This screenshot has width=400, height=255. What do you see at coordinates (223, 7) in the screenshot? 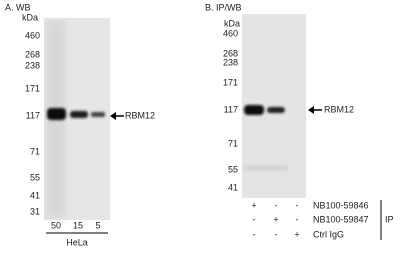
I see `panel-label: B. IP/WB` at bounding box center [223, 7].